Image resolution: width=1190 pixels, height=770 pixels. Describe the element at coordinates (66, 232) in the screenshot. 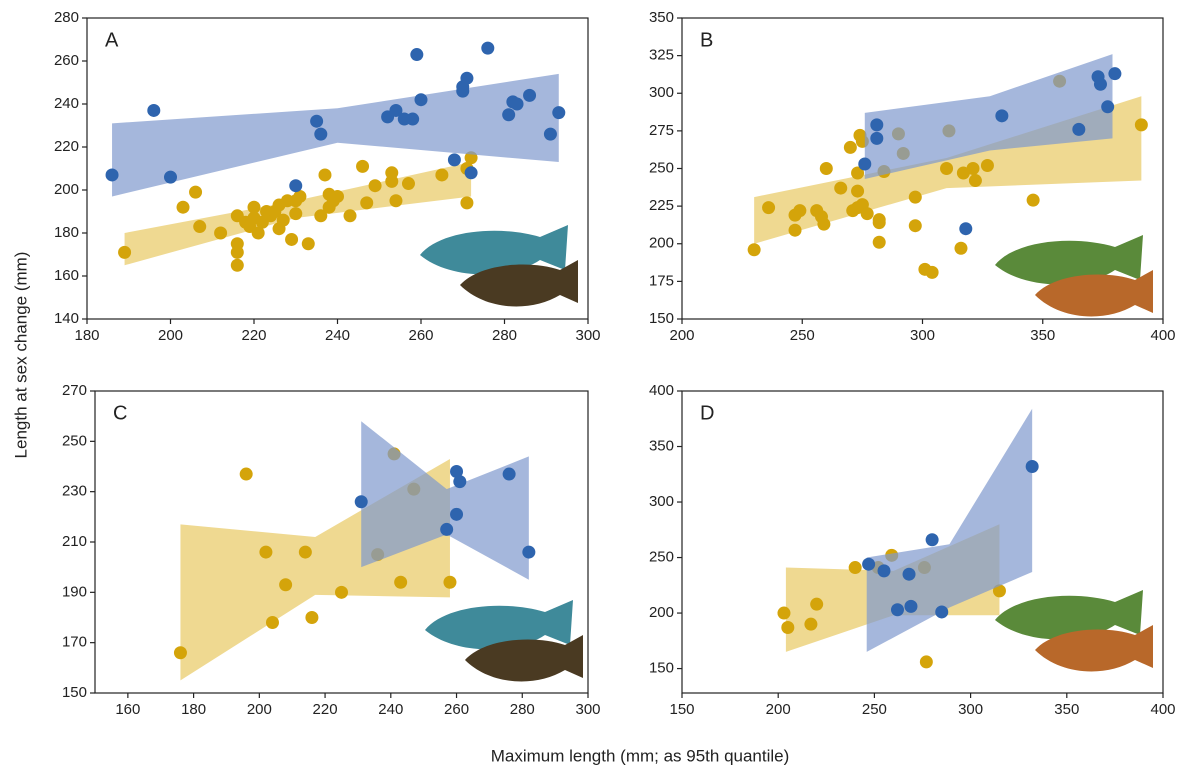

I see `y-tick-label: 180` at that location.